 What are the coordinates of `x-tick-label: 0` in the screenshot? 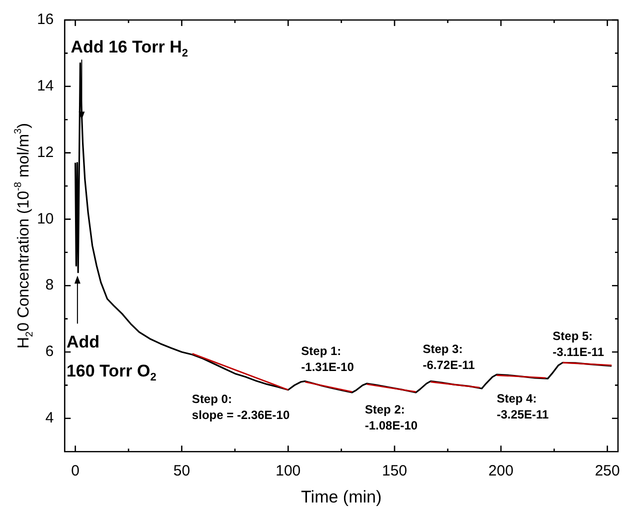 It's located at (75, 471).